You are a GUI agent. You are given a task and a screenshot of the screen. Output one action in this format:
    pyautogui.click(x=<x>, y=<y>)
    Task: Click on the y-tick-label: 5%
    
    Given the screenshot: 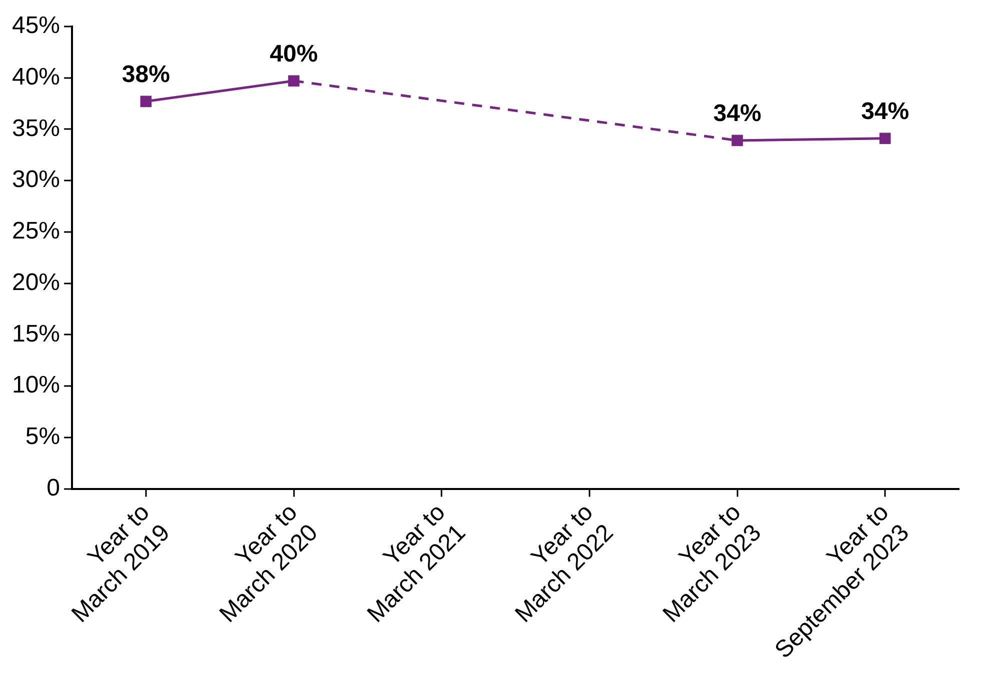 What is the action you would take?
    pyautogui.click(x=42, y=436)
    